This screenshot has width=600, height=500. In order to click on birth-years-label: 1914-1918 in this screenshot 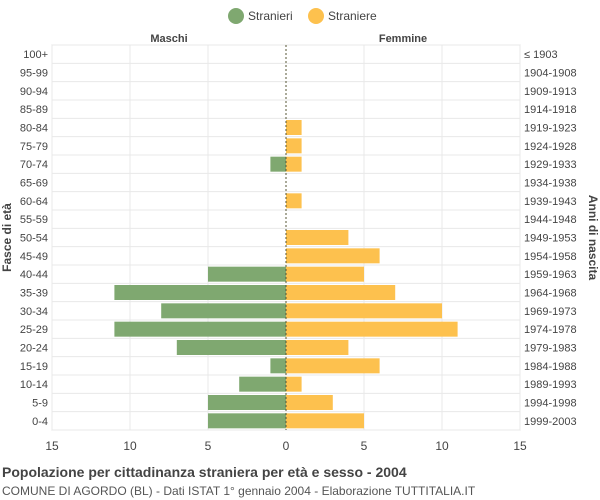, I will do `click(550, 110)`.